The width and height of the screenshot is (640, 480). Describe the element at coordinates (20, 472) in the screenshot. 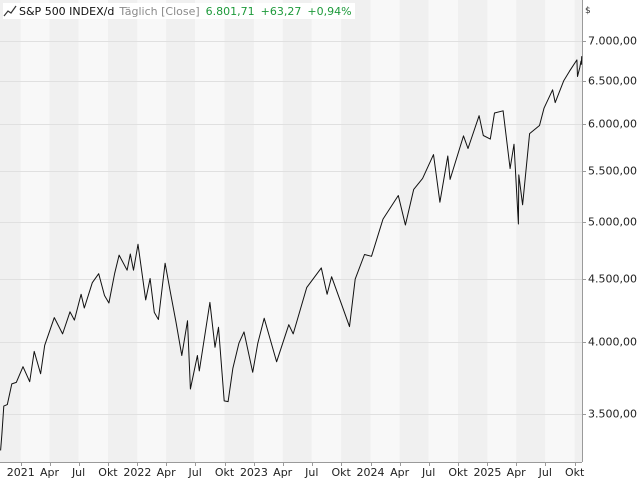

I see `x-tick-label: 2021` at that location.